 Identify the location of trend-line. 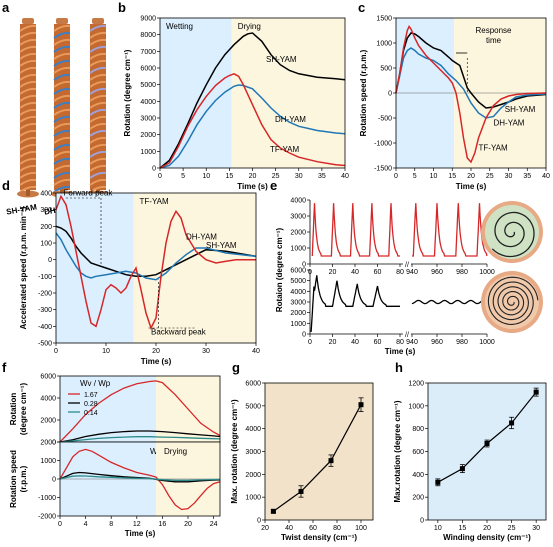
(317, 458).